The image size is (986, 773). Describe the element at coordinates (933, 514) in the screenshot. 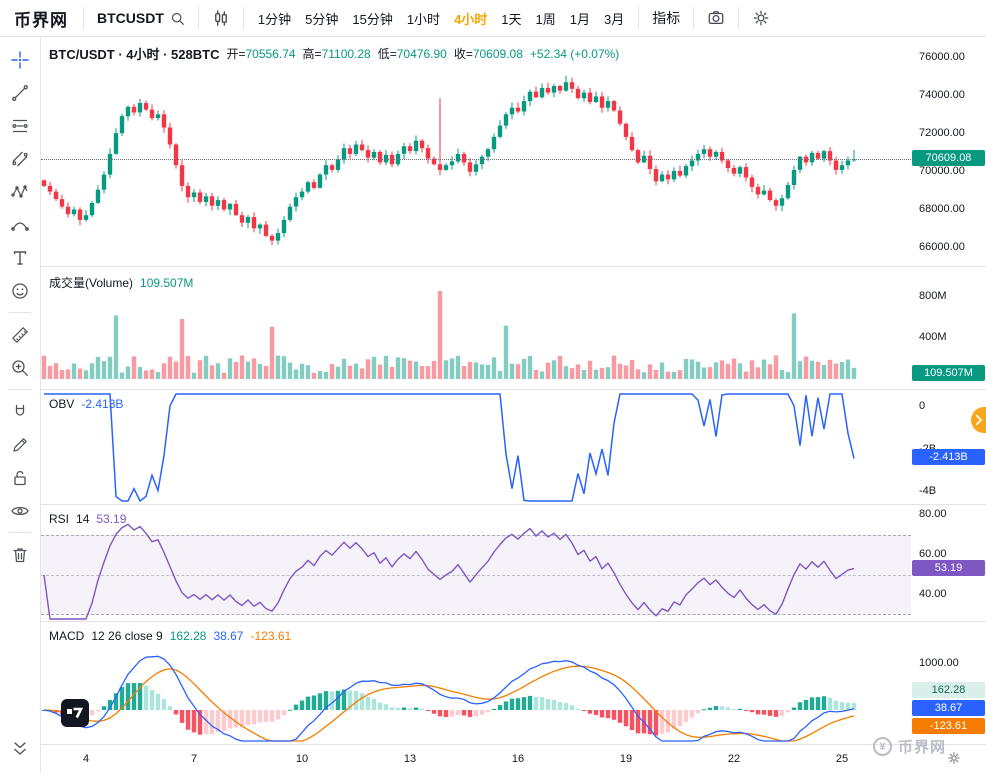

I see `rsi-tick: 80.00` at that location.